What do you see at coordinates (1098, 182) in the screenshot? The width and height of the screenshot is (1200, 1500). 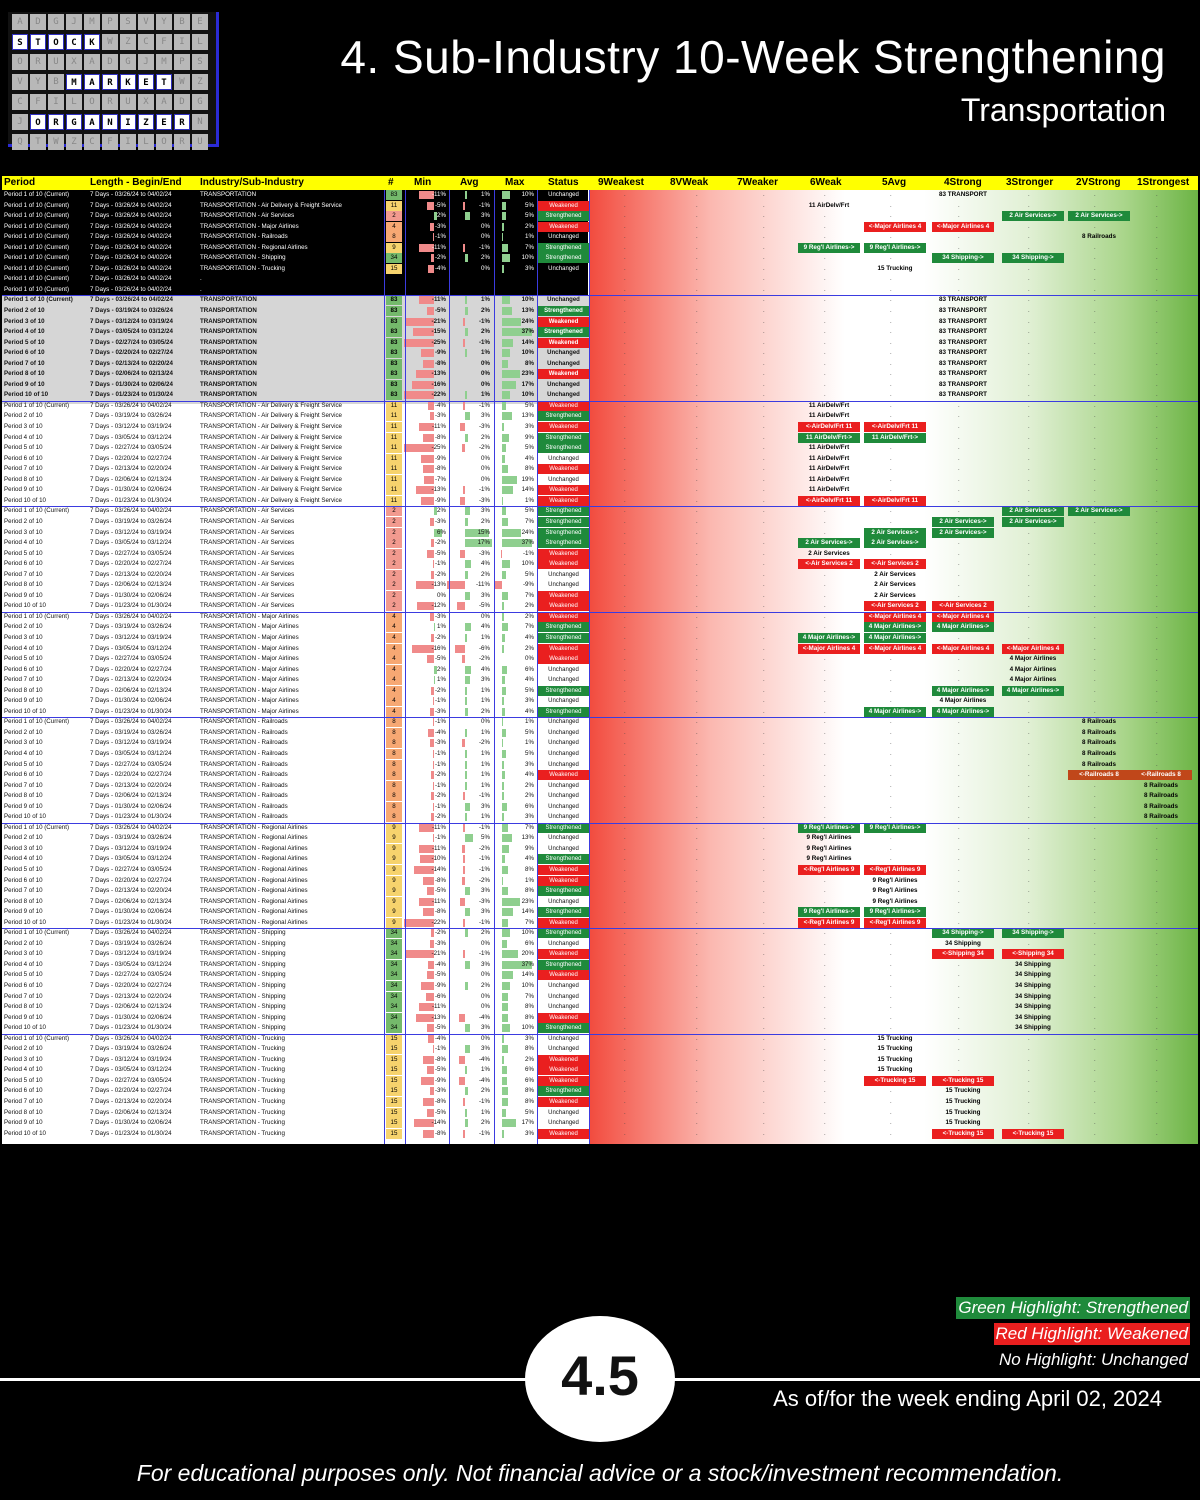 I see `column-header: 2VStrong` at bounding box center [1098, 182].